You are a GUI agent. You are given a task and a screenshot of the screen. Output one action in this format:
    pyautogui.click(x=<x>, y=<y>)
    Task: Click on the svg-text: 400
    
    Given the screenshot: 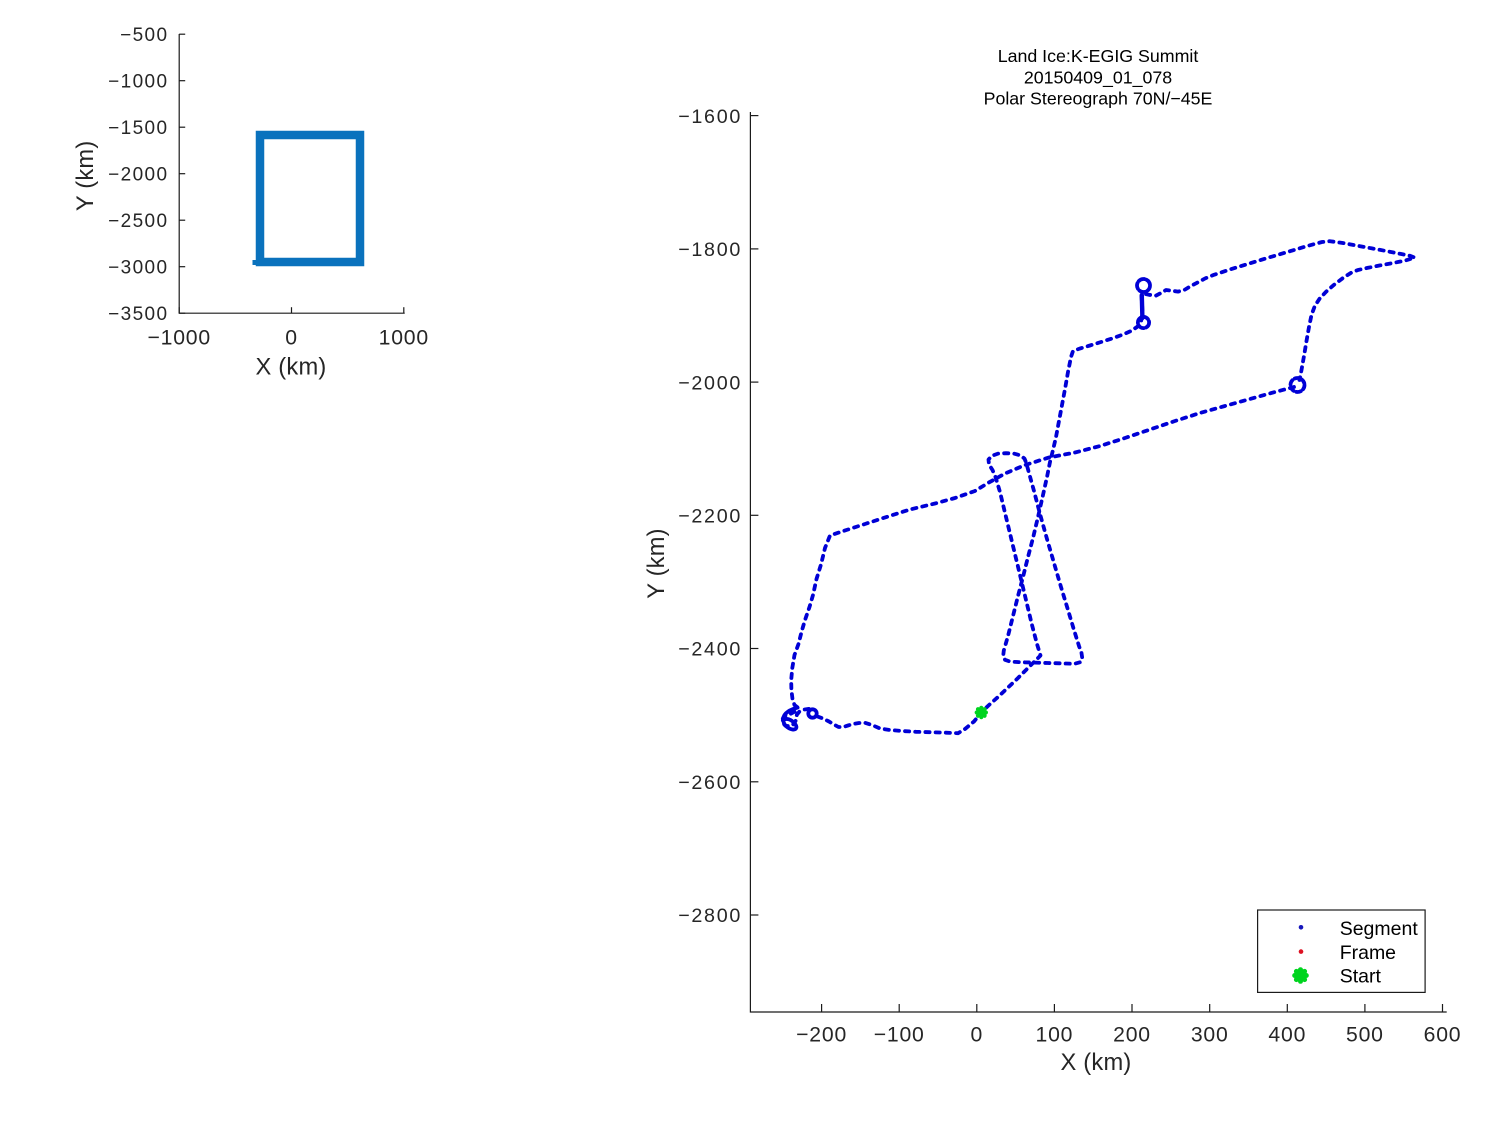 What is the action you would take?
    pyautogui.click(x=1287, y=1034)
    